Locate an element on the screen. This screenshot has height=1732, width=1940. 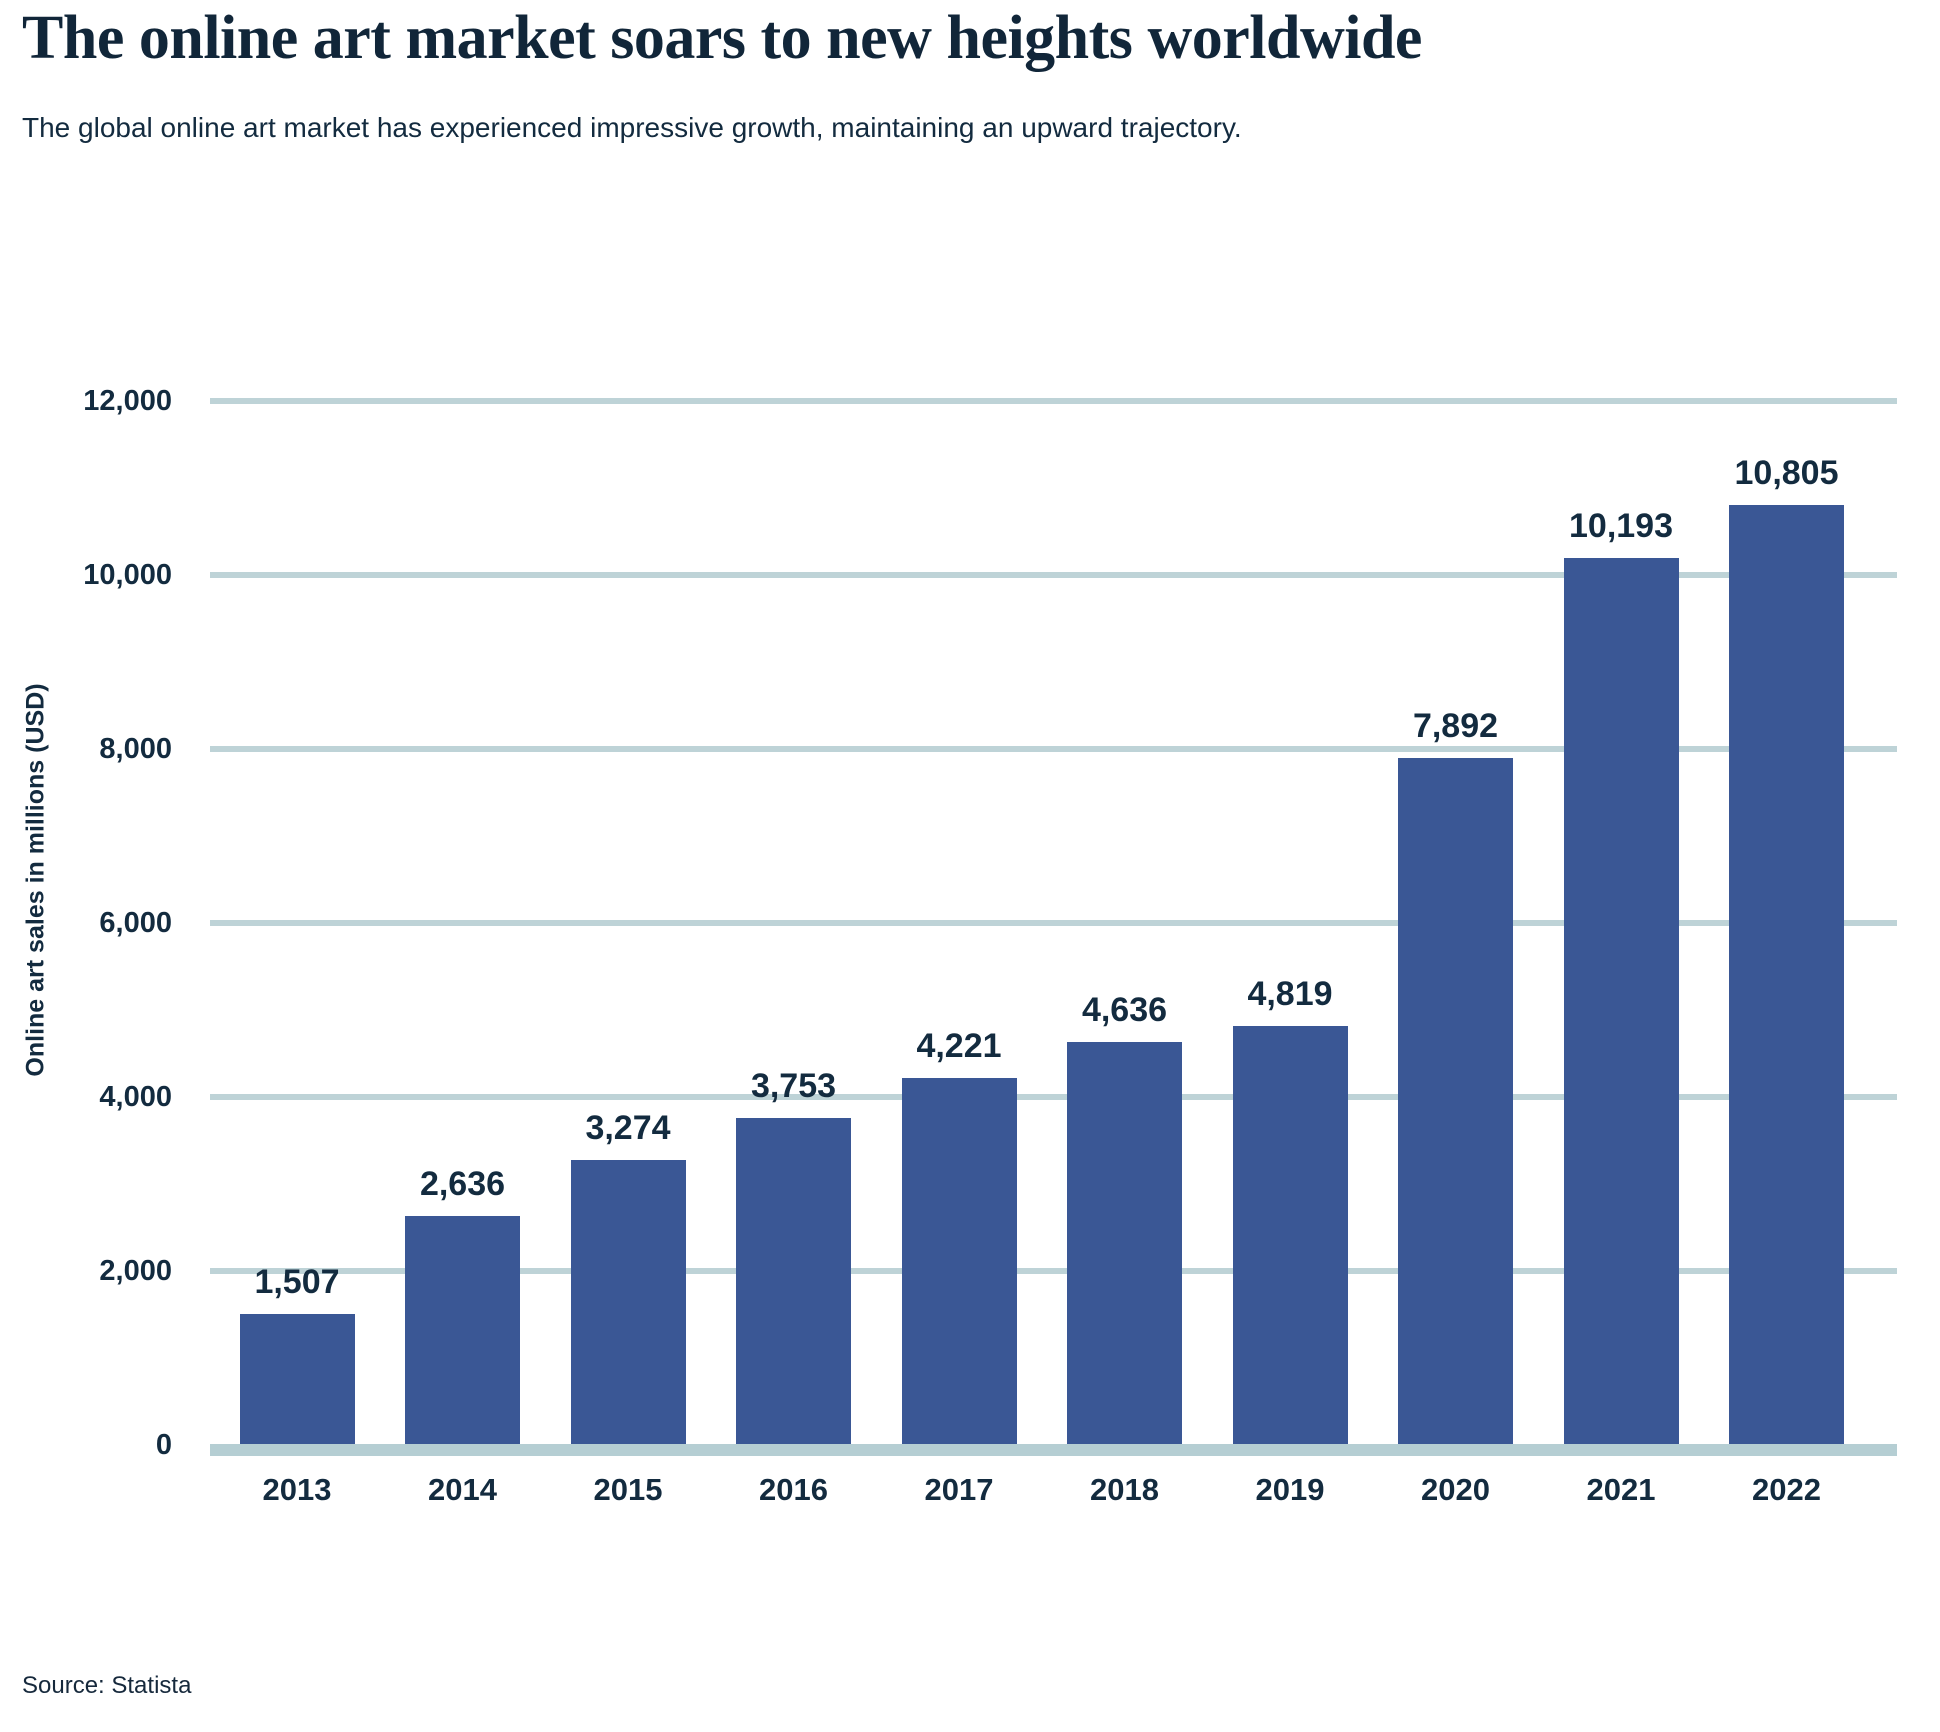
gridline-6,000 is located at coordinates (1053, 923).